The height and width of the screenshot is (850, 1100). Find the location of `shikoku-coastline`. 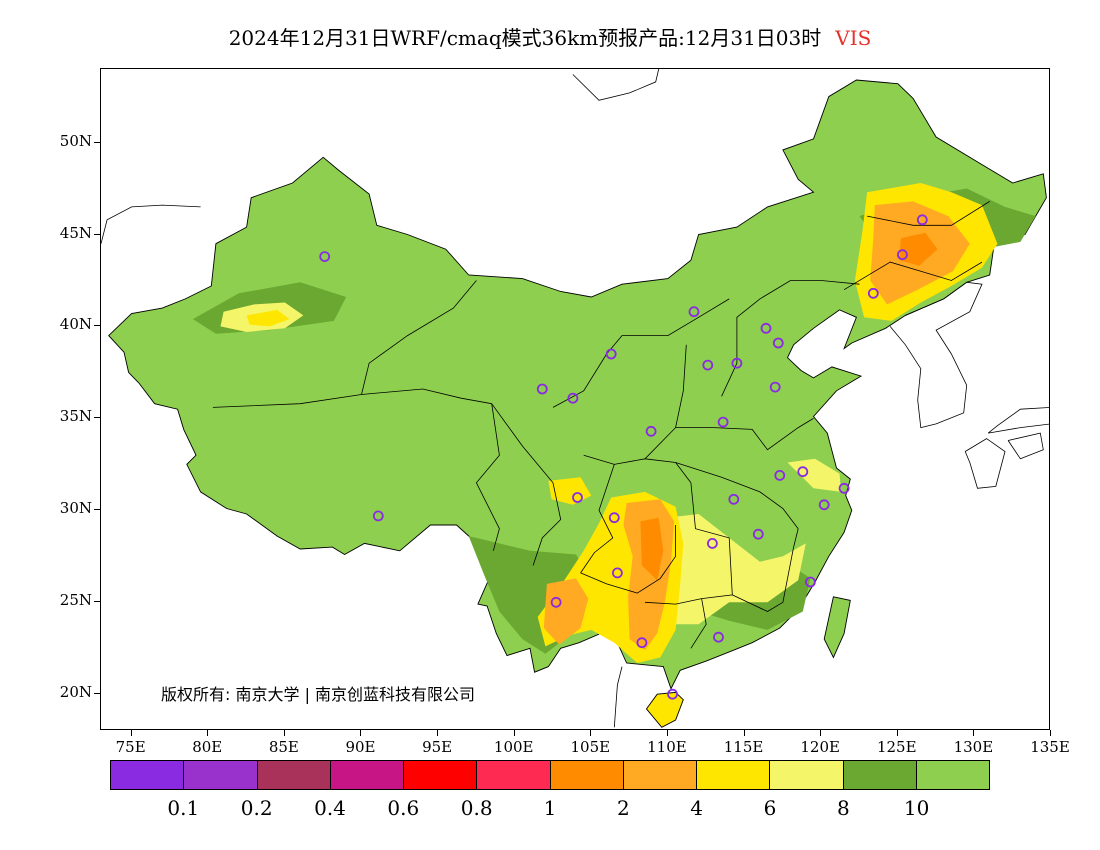

shikoku-coastline is located at coordinates (1025, 446).